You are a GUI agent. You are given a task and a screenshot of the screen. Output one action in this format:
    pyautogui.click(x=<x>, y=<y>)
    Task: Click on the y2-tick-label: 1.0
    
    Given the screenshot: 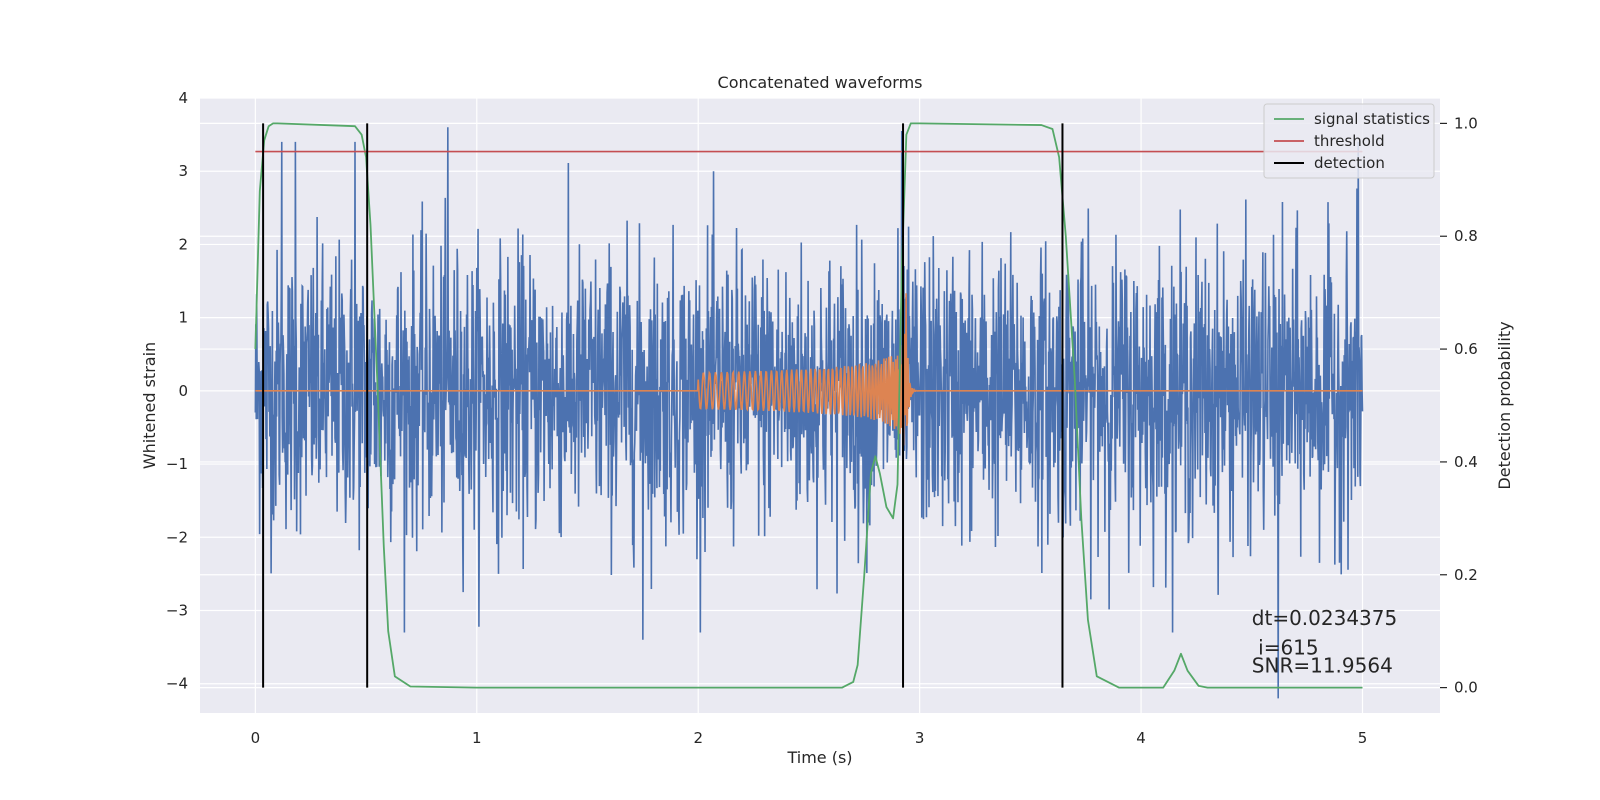 What is the action you would take?
    pyautogui.click(x=1466, y=123)
    